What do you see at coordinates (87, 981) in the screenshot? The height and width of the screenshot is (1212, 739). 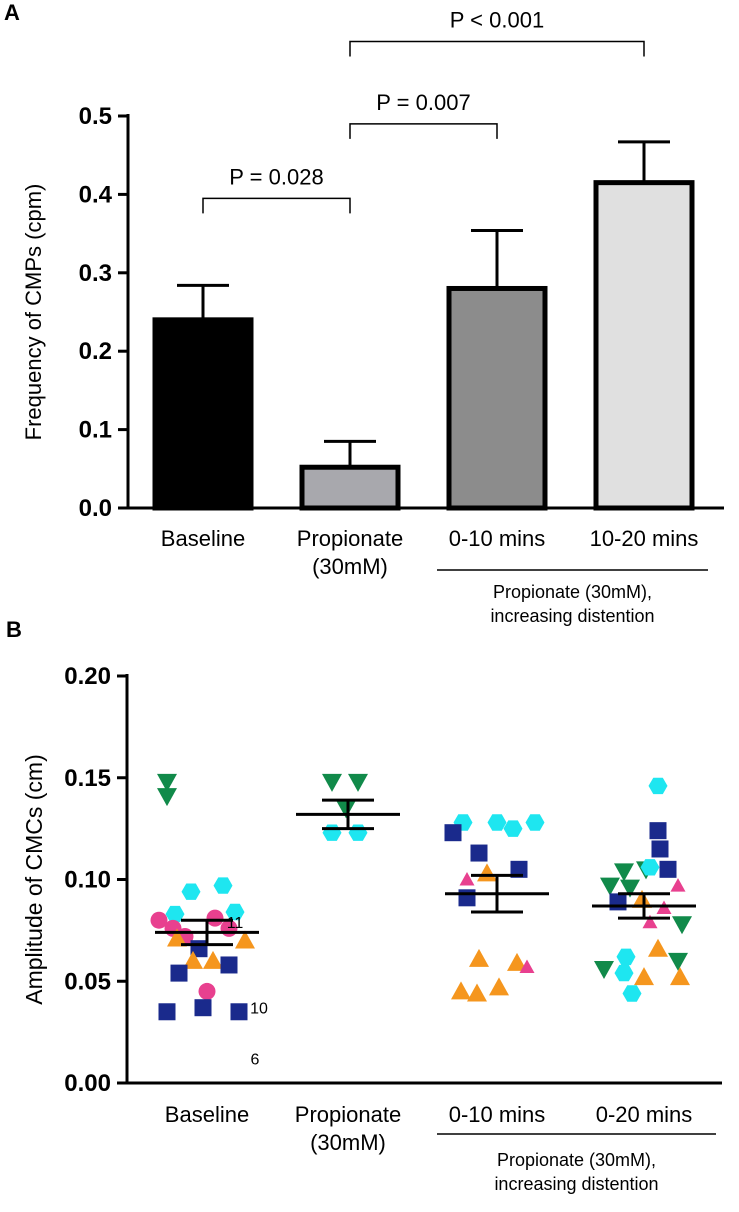 I see `y-tick-label: 0.05` at bounding box center [87, 981].